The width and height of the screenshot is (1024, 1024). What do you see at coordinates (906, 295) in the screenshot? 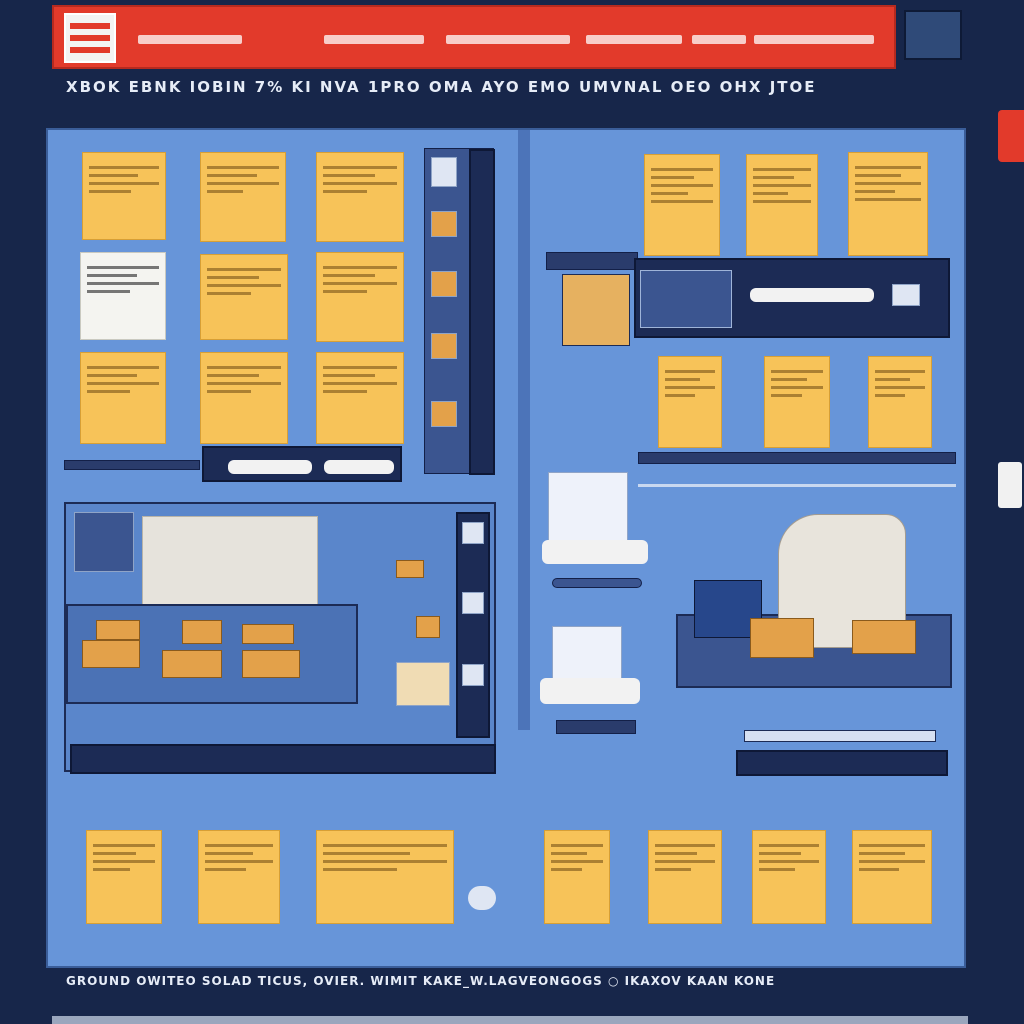
I see `thumbnail-icon` at bounding box center [906, 295].